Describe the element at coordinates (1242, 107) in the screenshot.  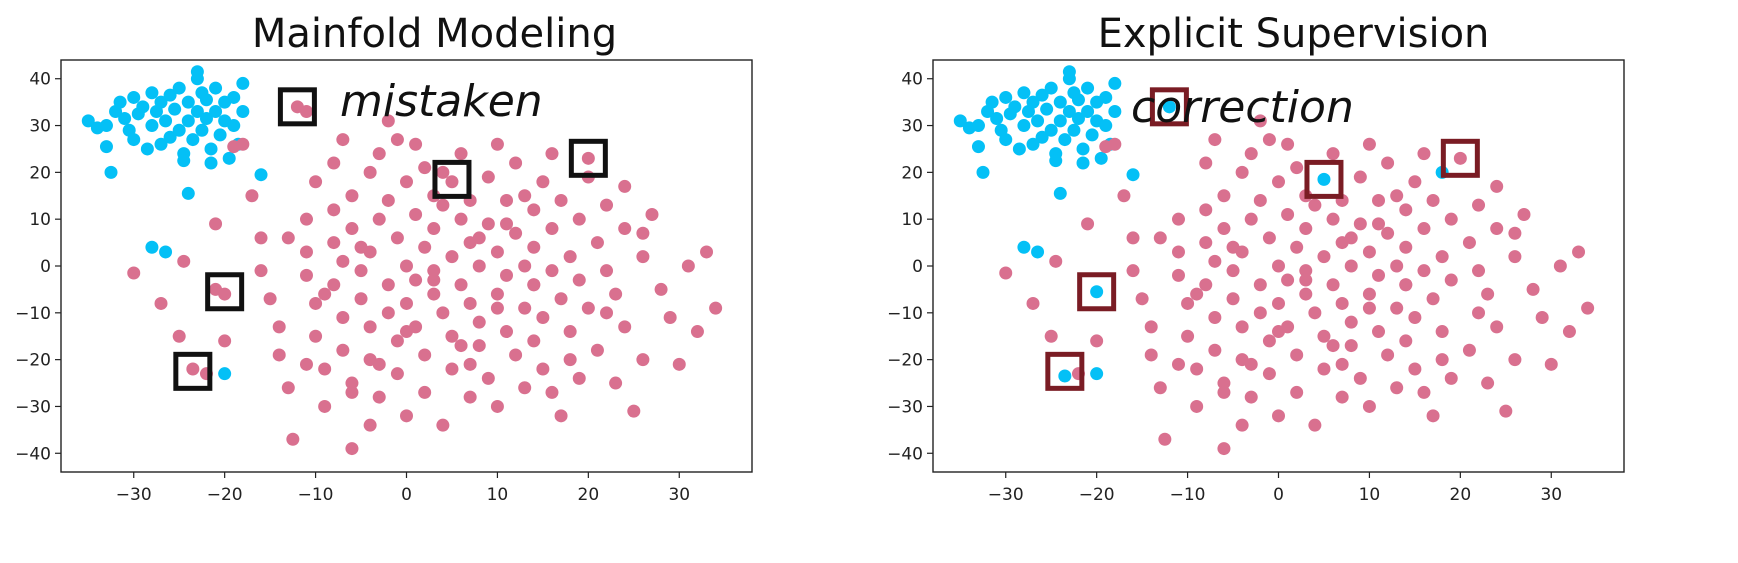
I see `annotation-label: correction` at that location.